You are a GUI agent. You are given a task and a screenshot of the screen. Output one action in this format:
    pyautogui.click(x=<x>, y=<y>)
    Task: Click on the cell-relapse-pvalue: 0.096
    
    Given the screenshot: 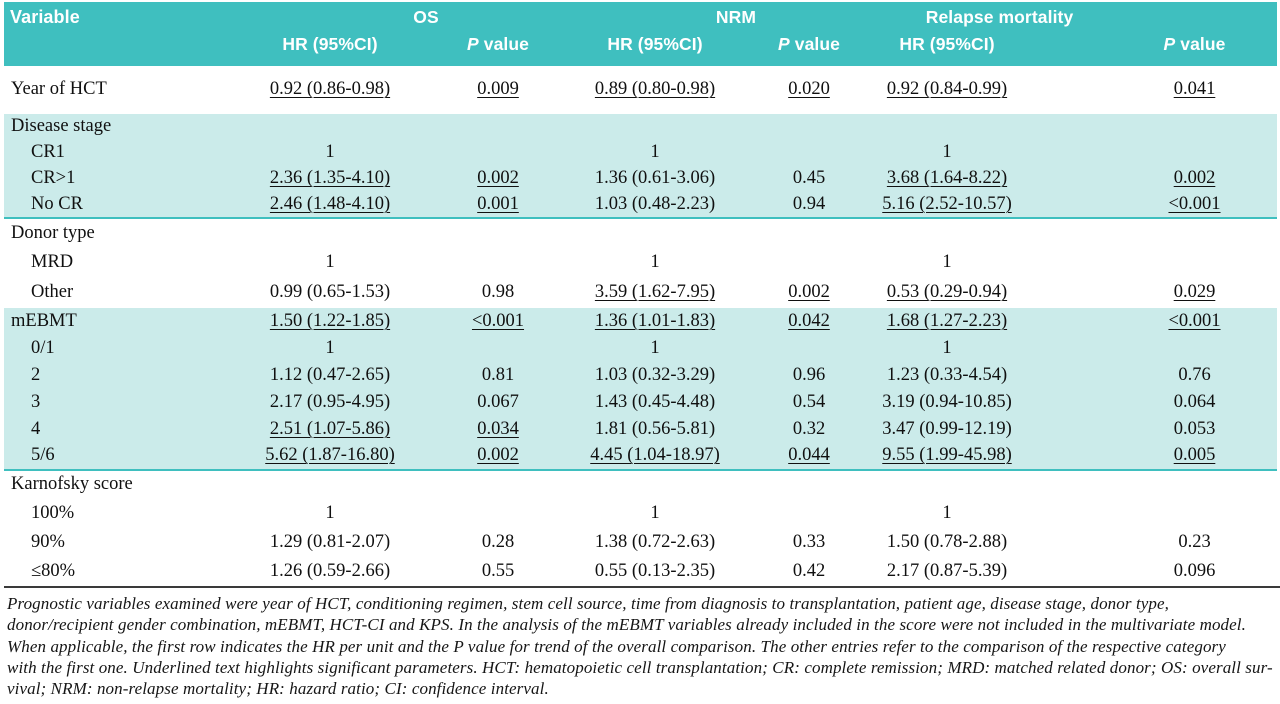 What is the action you would take?
    pyautogui.click(x=1149, y=571)
    